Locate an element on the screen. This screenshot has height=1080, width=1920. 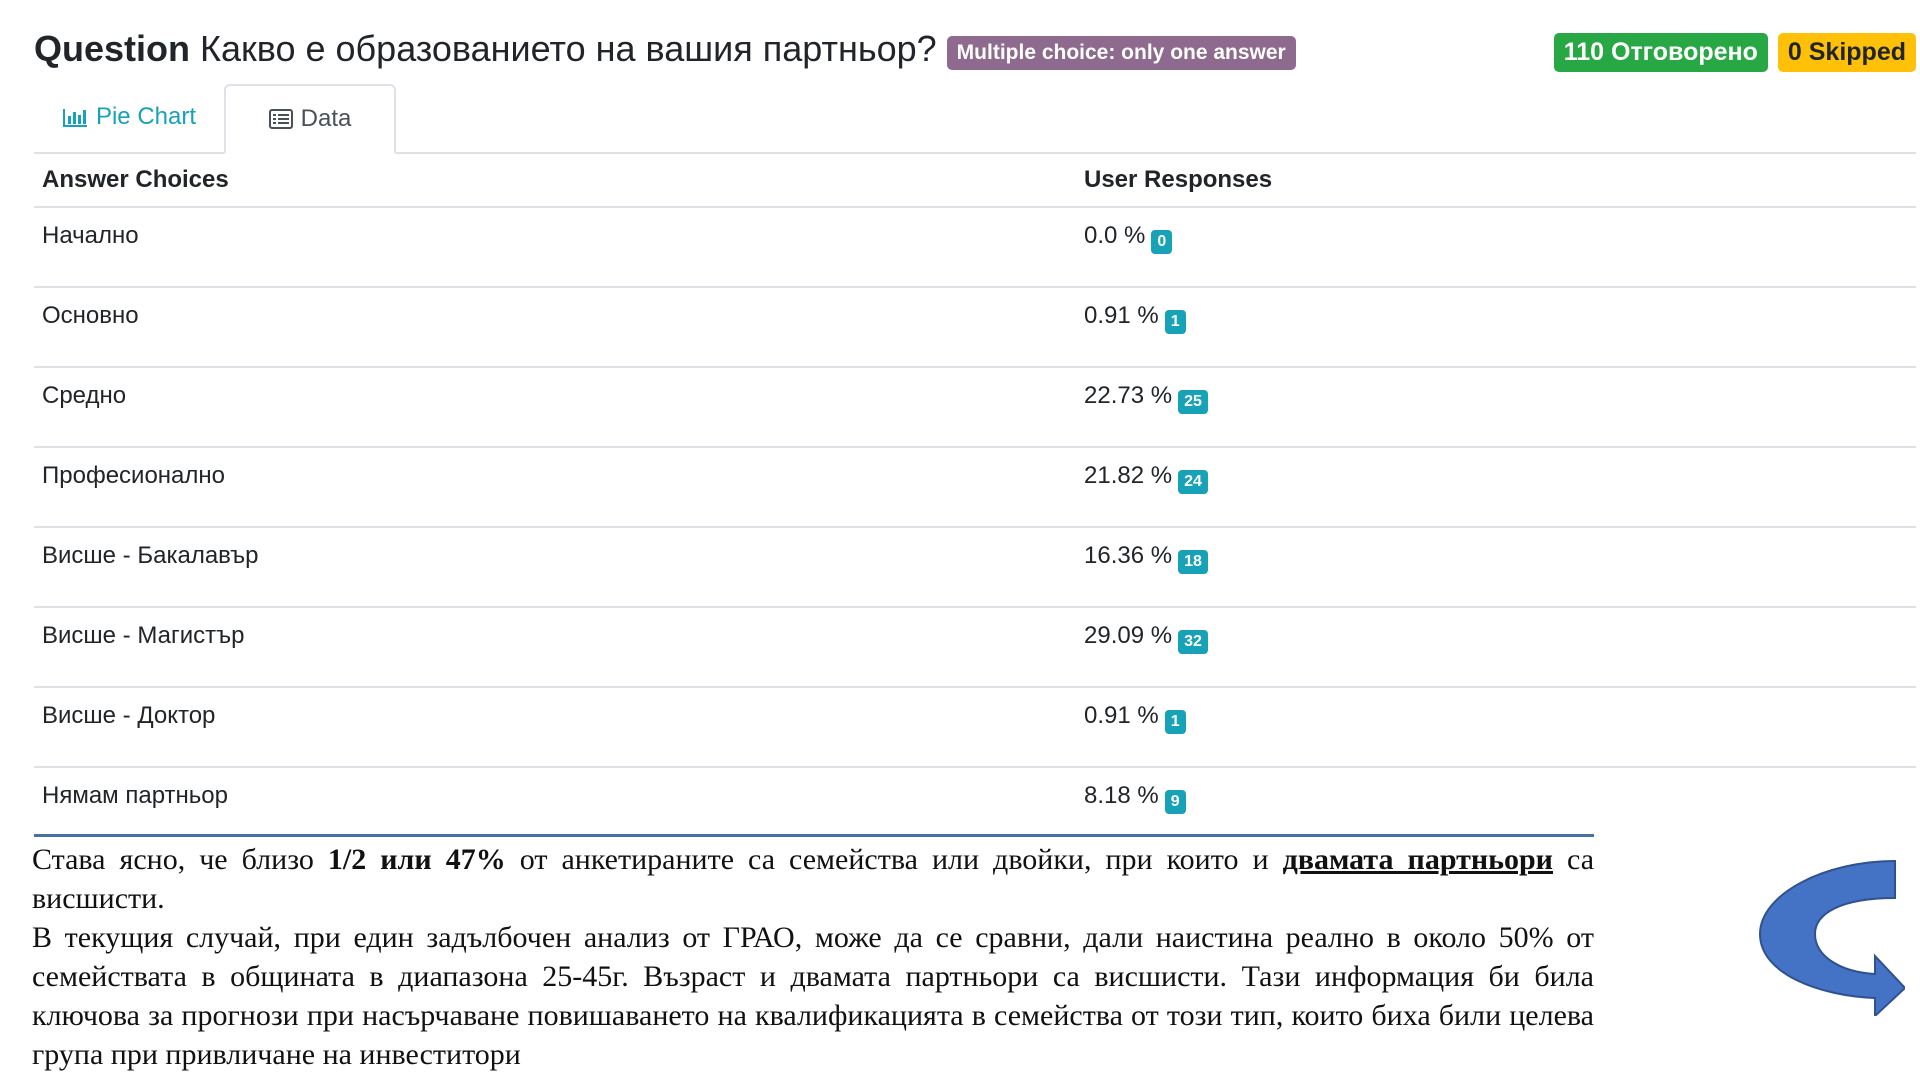
response-percent: 0.0 % is located at coordinates (1115, 235).